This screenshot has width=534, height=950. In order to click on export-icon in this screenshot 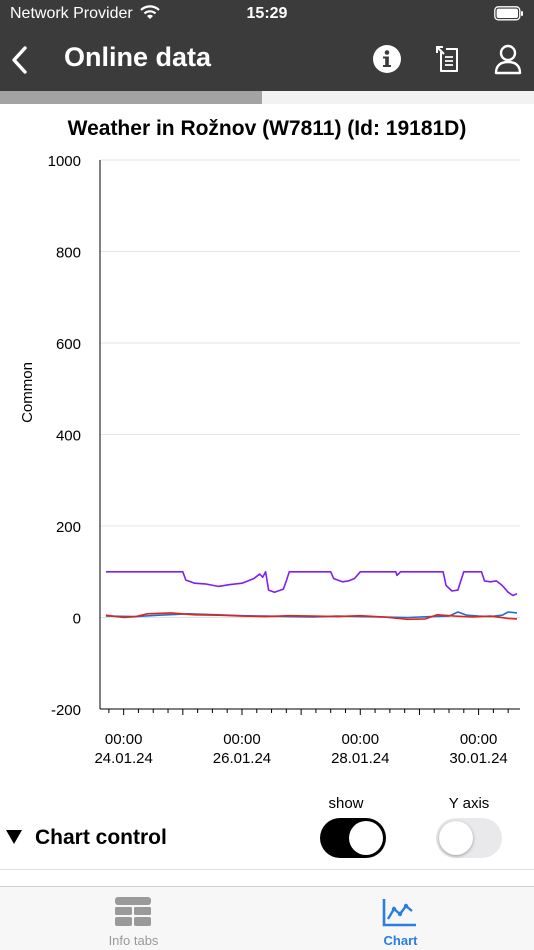, I will do `click(448, 59)`.